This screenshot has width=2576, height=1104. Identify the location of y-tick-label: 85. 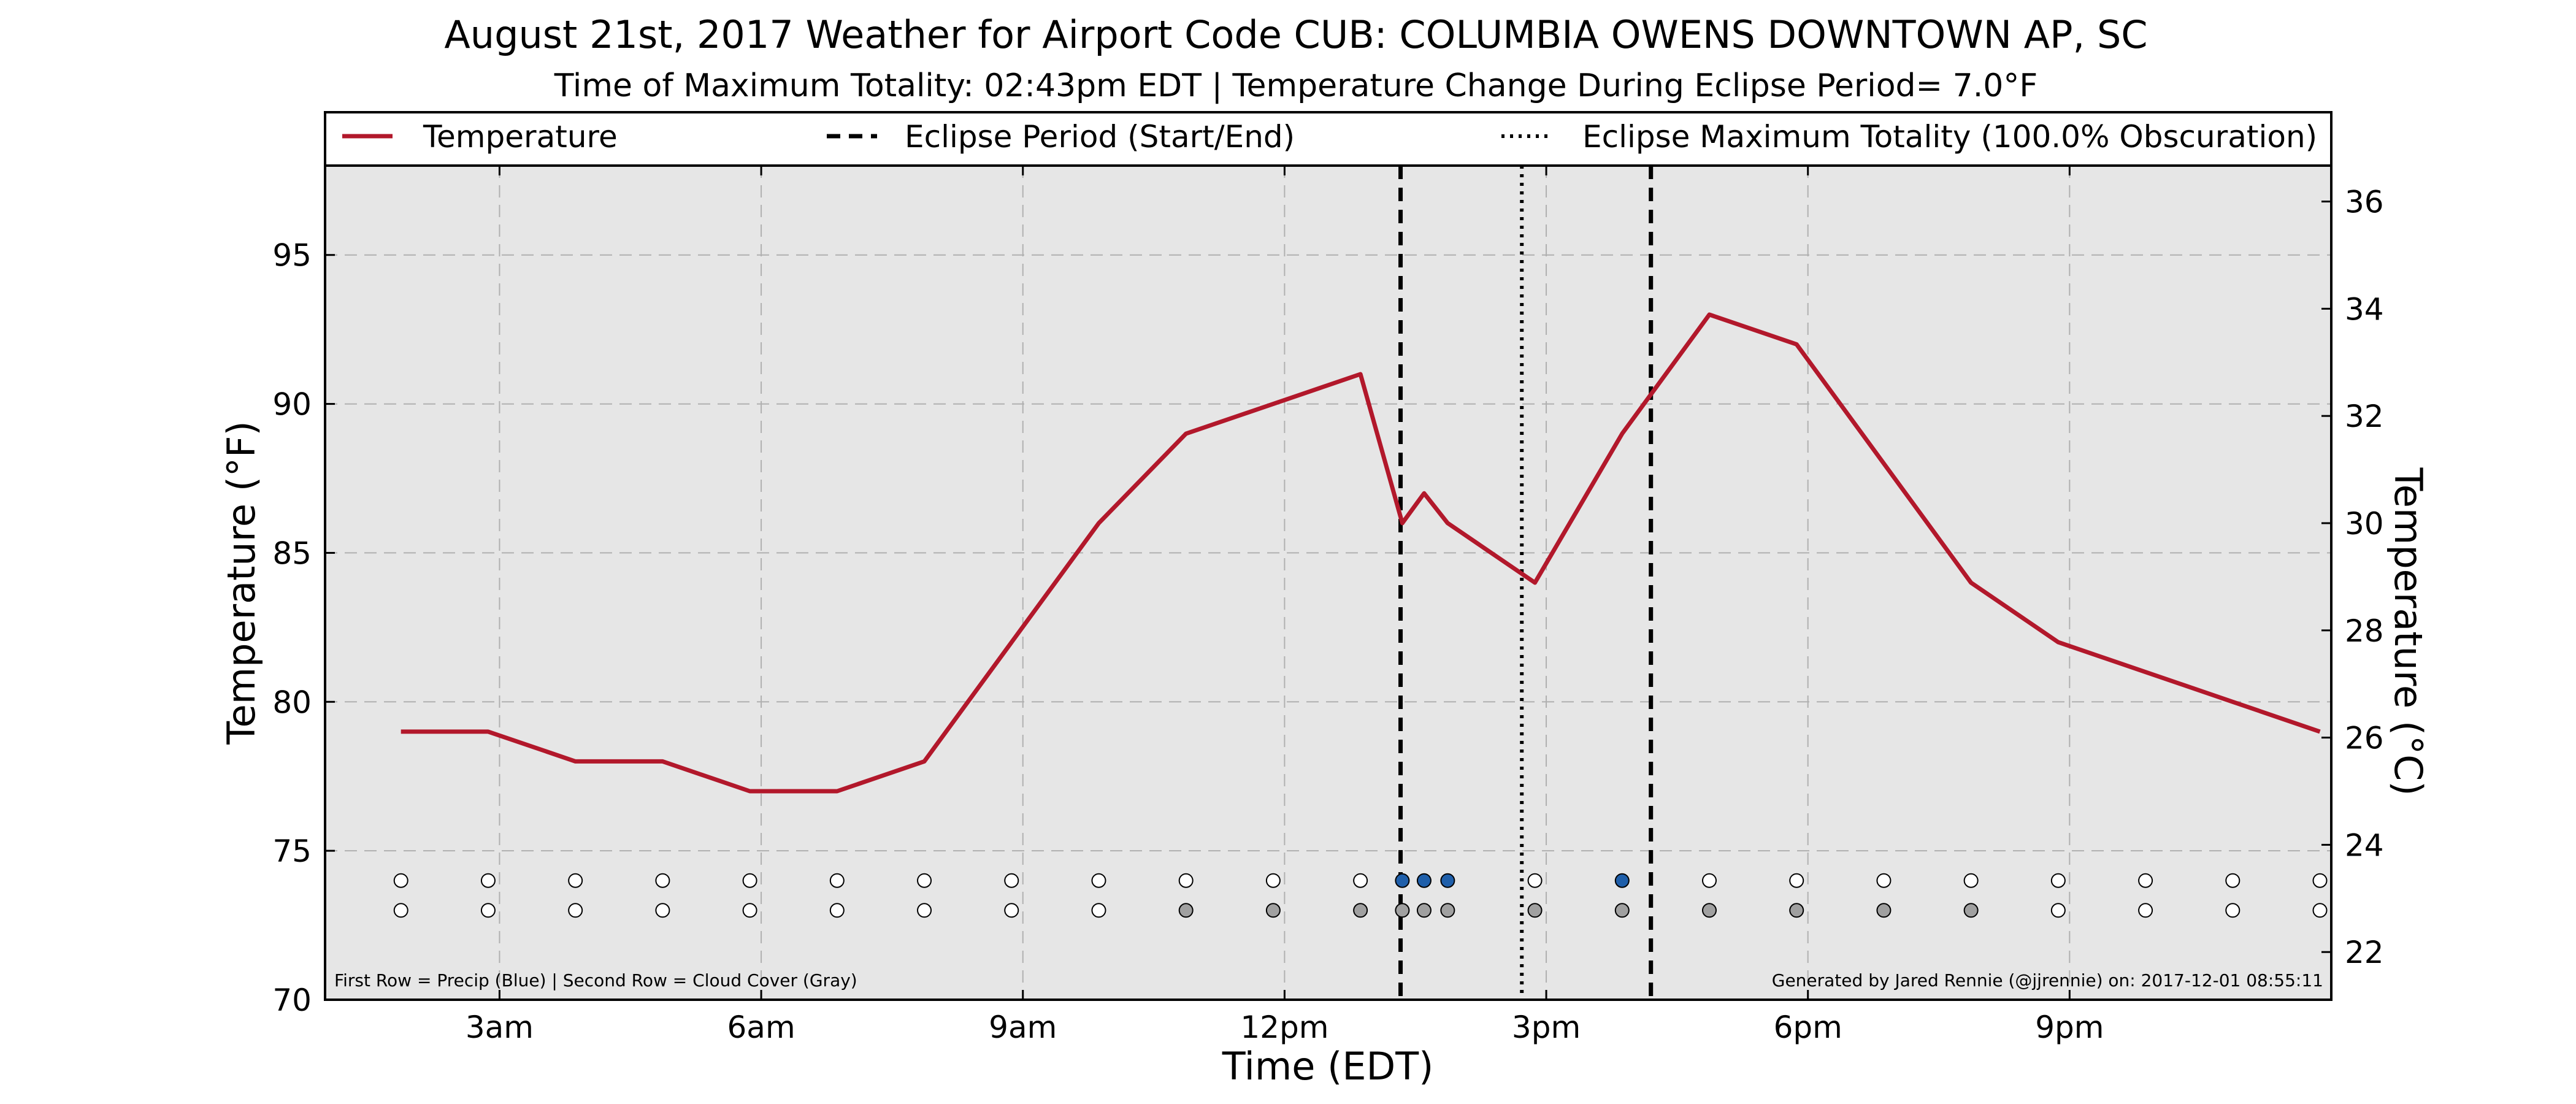
(292, 553).